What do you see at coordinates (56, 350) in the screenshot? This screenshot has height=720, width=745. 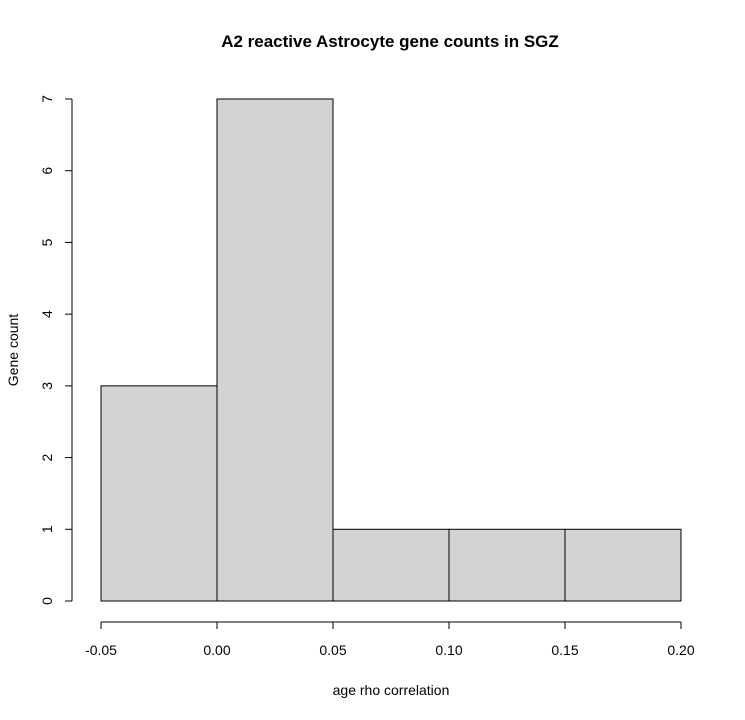 I see `y-axis: 0 1 2 3 4 5 6 7` at bounding box center [56, 350].